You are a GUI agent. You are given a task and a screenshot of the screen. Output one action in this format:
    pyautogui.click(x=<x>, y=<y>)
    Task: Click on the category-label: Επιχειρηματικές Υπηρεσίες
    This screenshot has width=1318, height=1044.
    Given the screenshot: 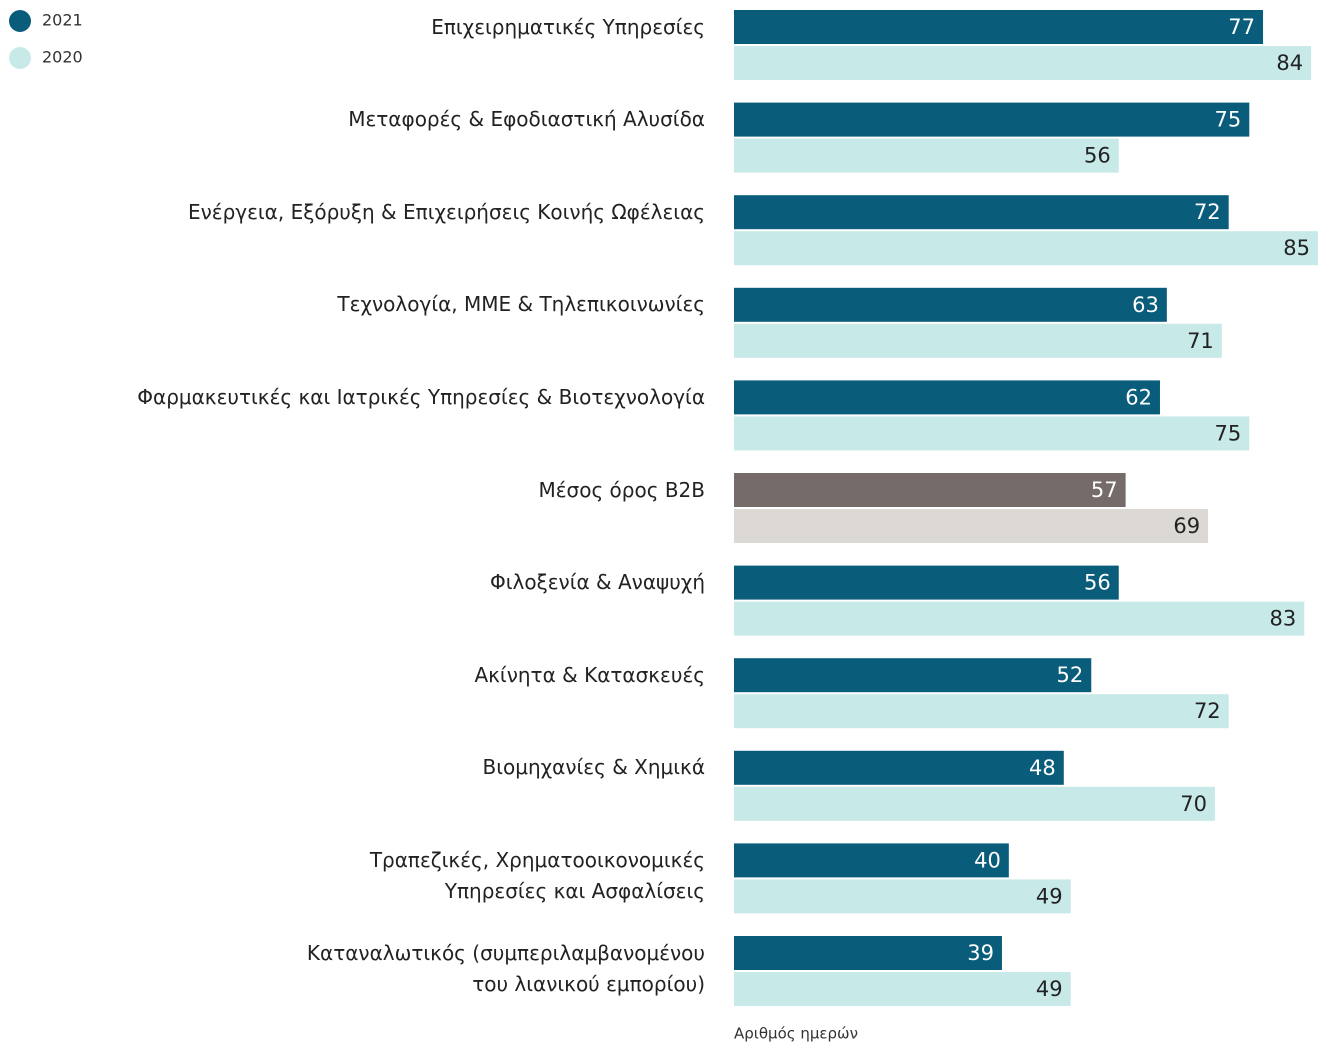 What is the action you would take?
    pyautogui.click(x=568, y=26)
    